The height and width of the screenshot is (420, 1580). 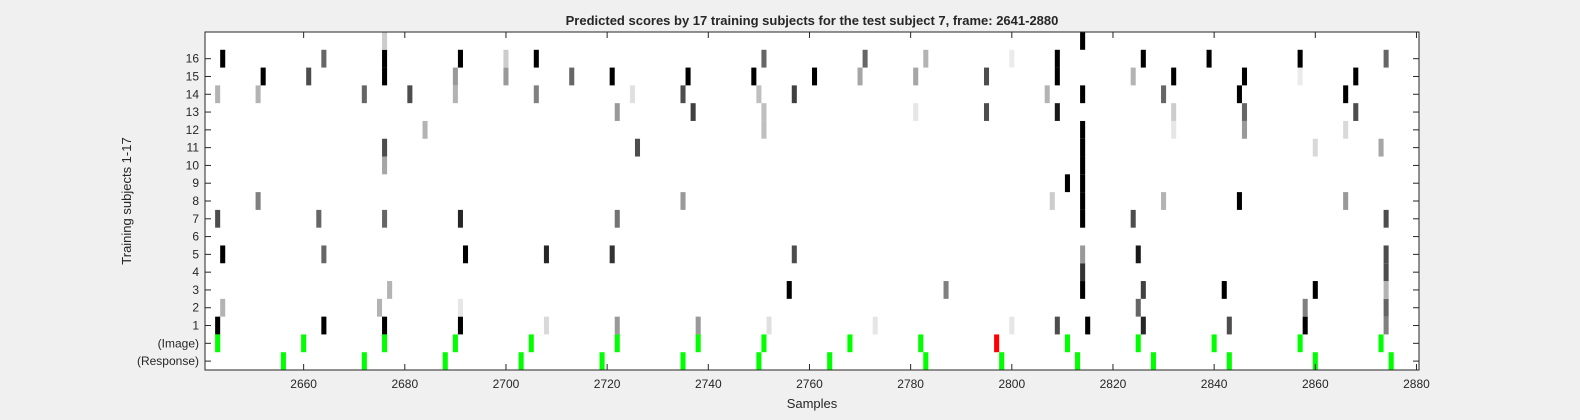 What do you see at coordinates (126, 200) in the screenshot?
I see `y-axis-label: Training subjects 1-17` at bounding box center [126, 200].